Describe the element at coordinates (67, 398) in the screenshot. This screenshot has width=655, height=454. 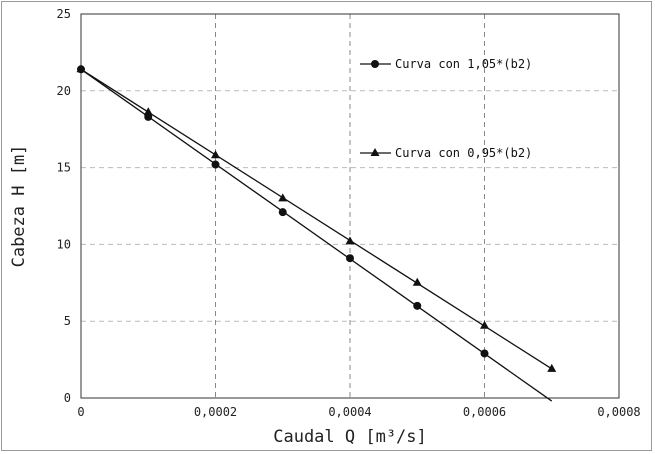
I see `y-tick-label: 0` at that location.